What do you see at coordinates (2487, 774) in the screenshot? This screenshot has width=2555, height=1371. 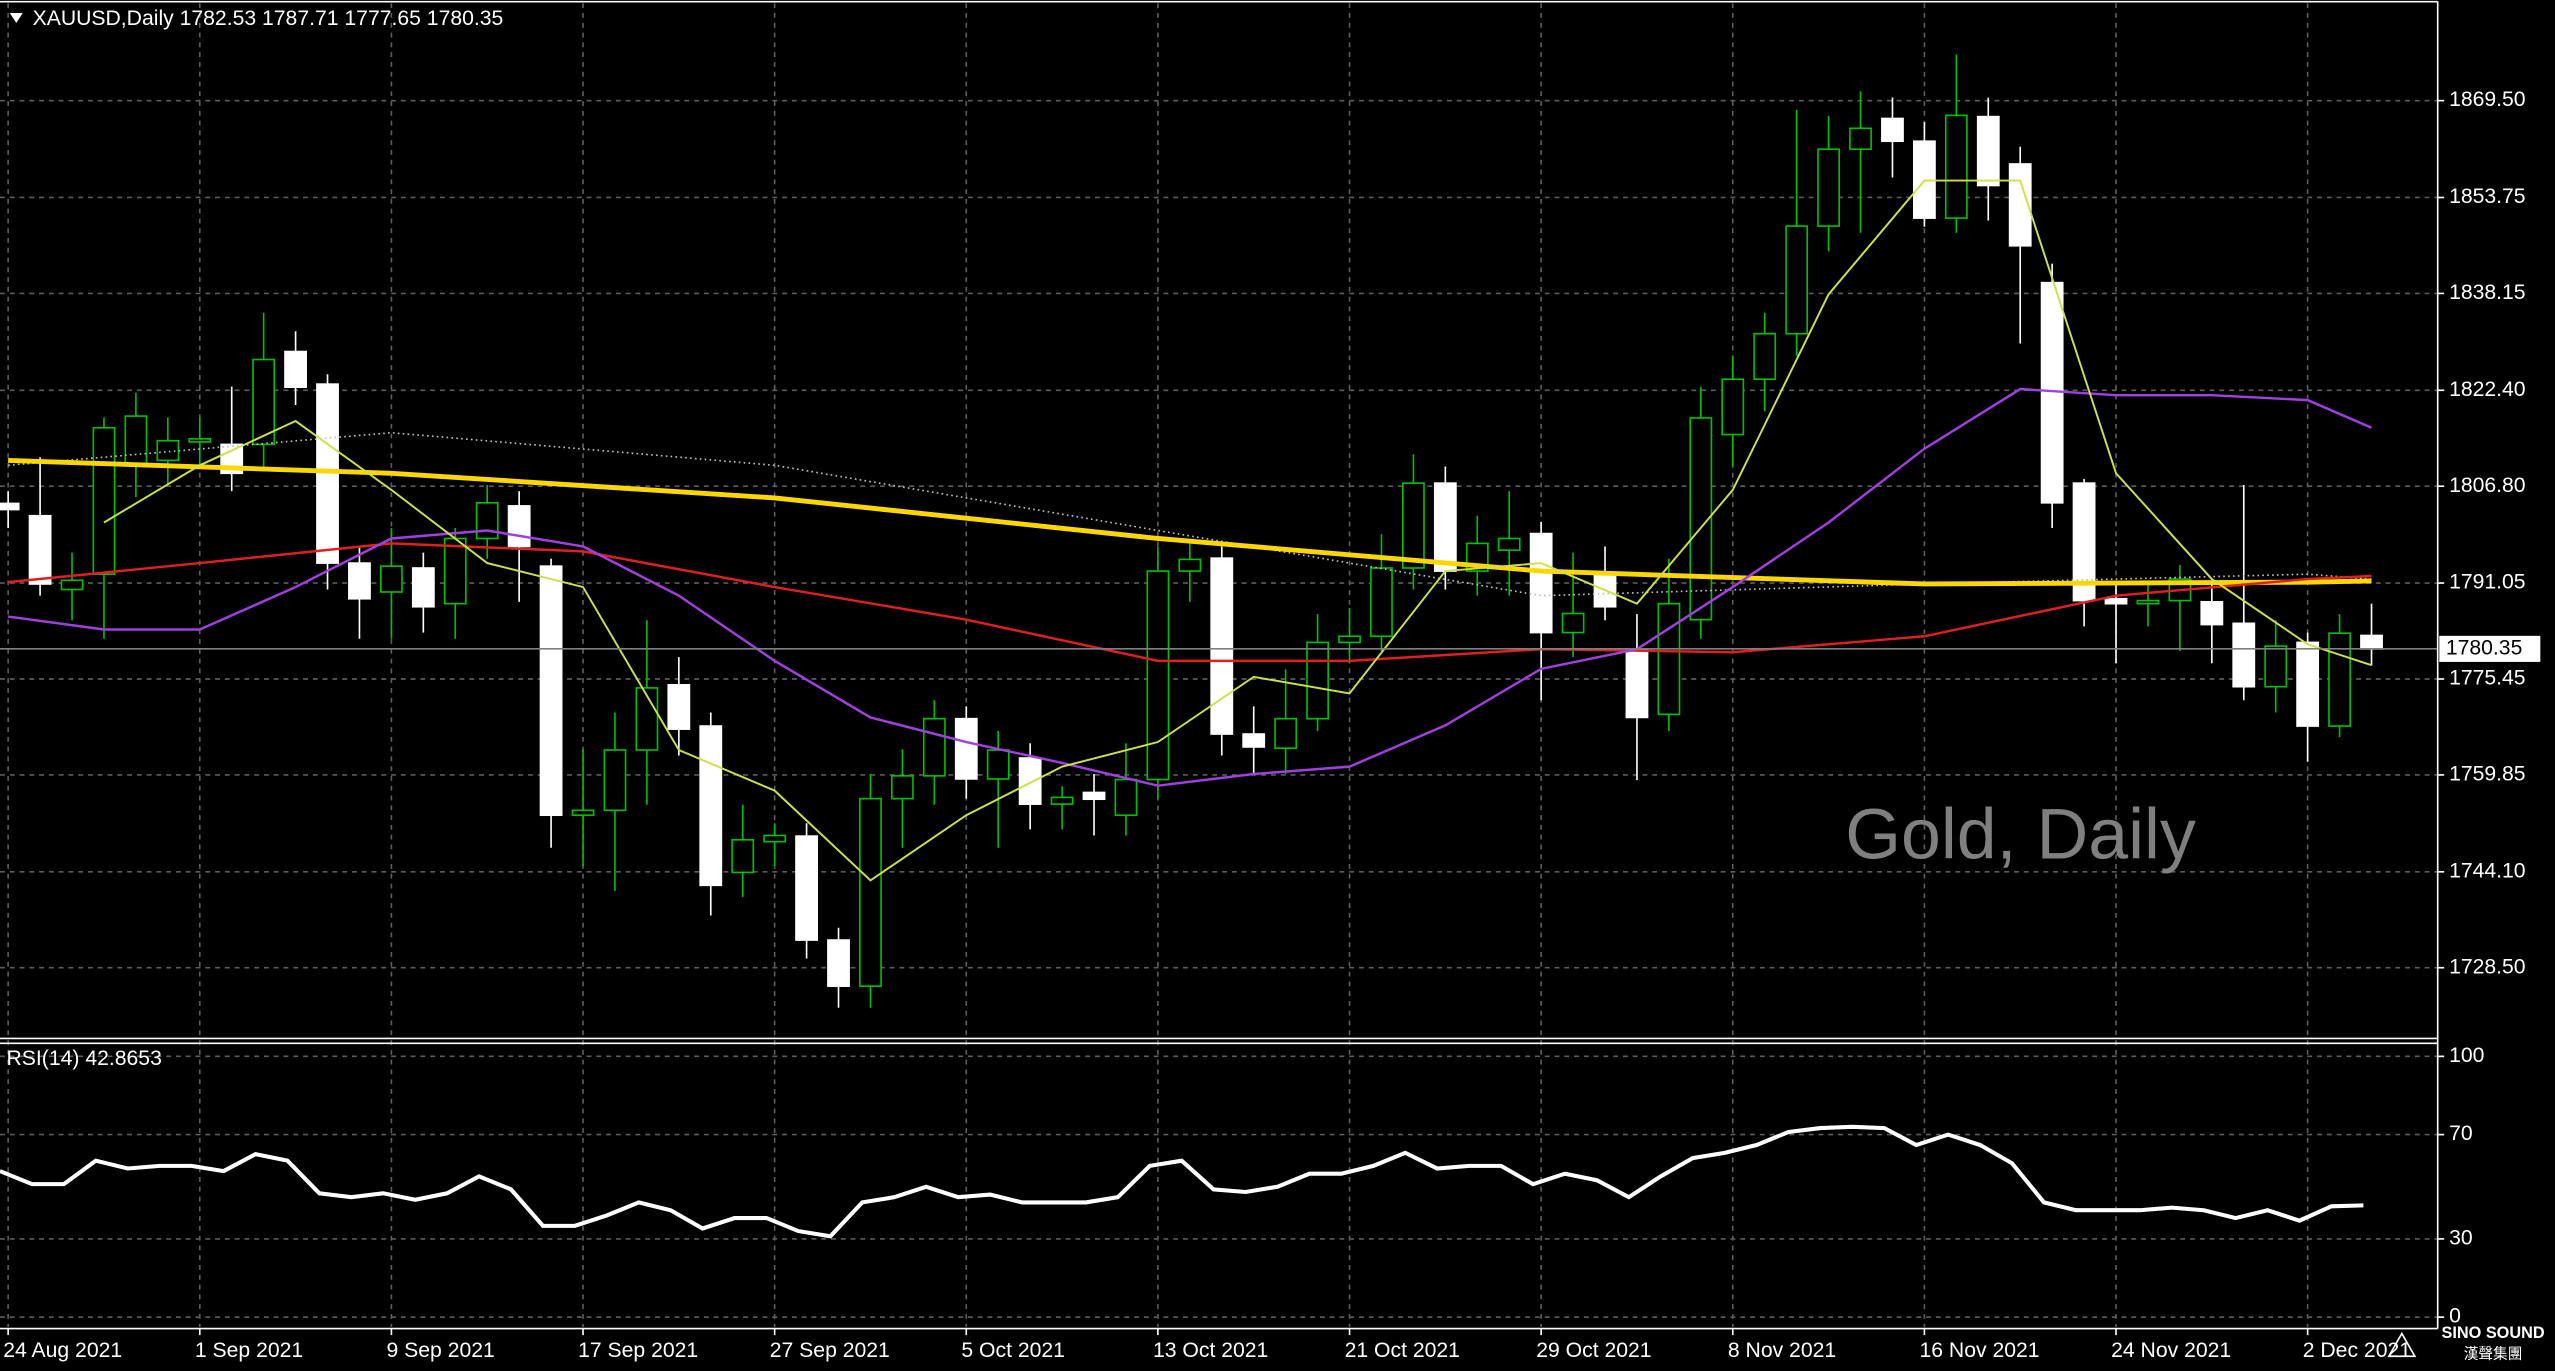 I see `y-tick-label: 1759.85` at bounding box center [2487, 774].